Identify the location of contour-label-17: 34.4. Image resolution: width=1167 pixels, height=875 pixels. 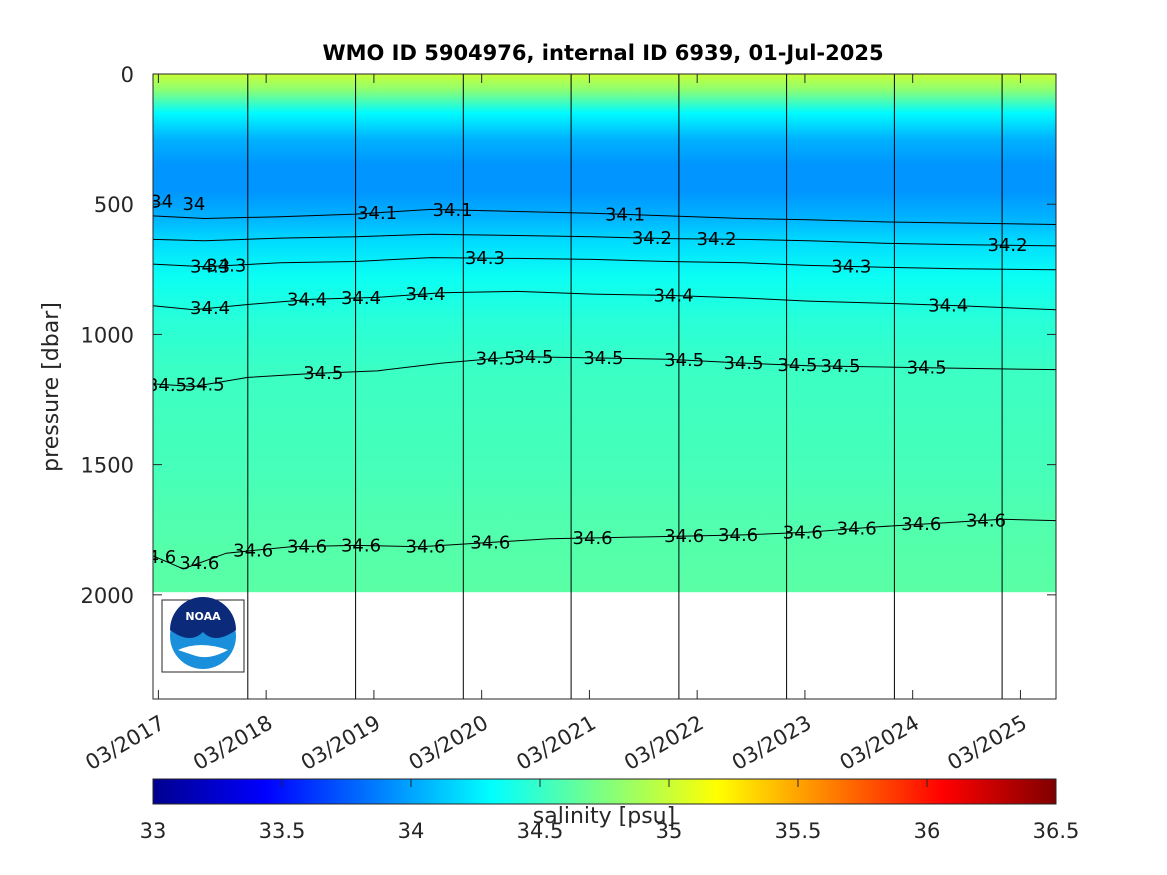
(948, 305).